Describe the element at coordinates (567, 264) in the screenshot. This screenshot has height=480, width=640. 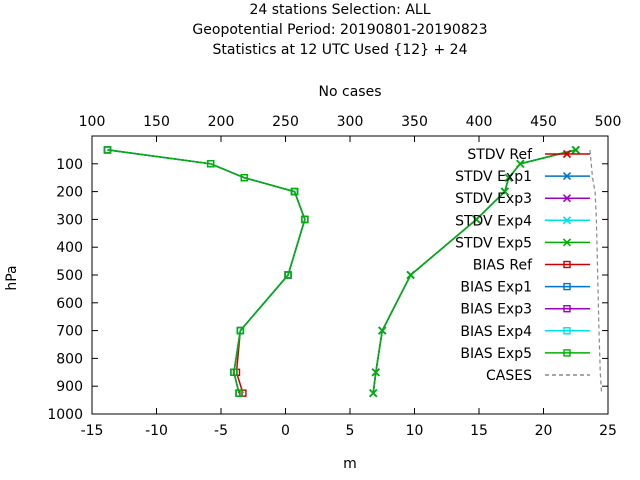
I see `legend-marker-bias-ref` at that location.